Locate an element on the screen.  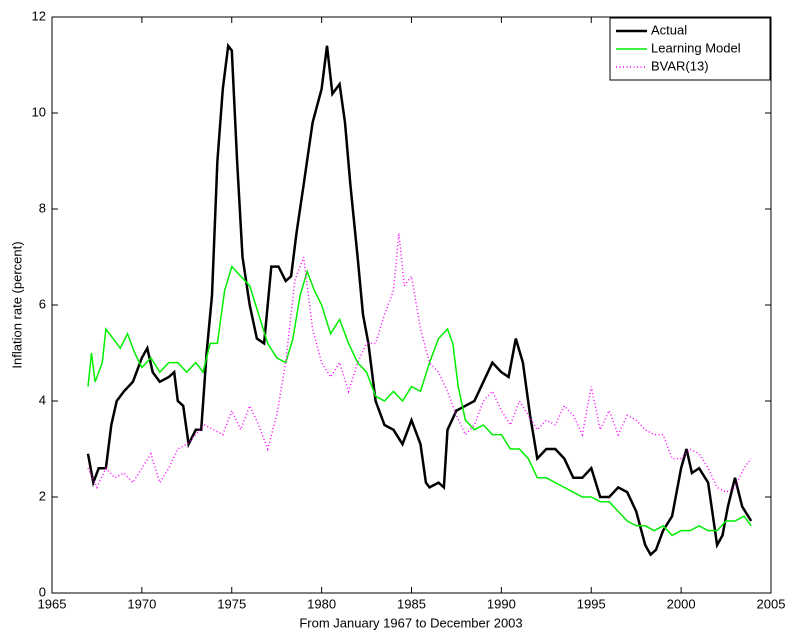
legend-label: BVAR(13) is located at coordinates (680, 65).